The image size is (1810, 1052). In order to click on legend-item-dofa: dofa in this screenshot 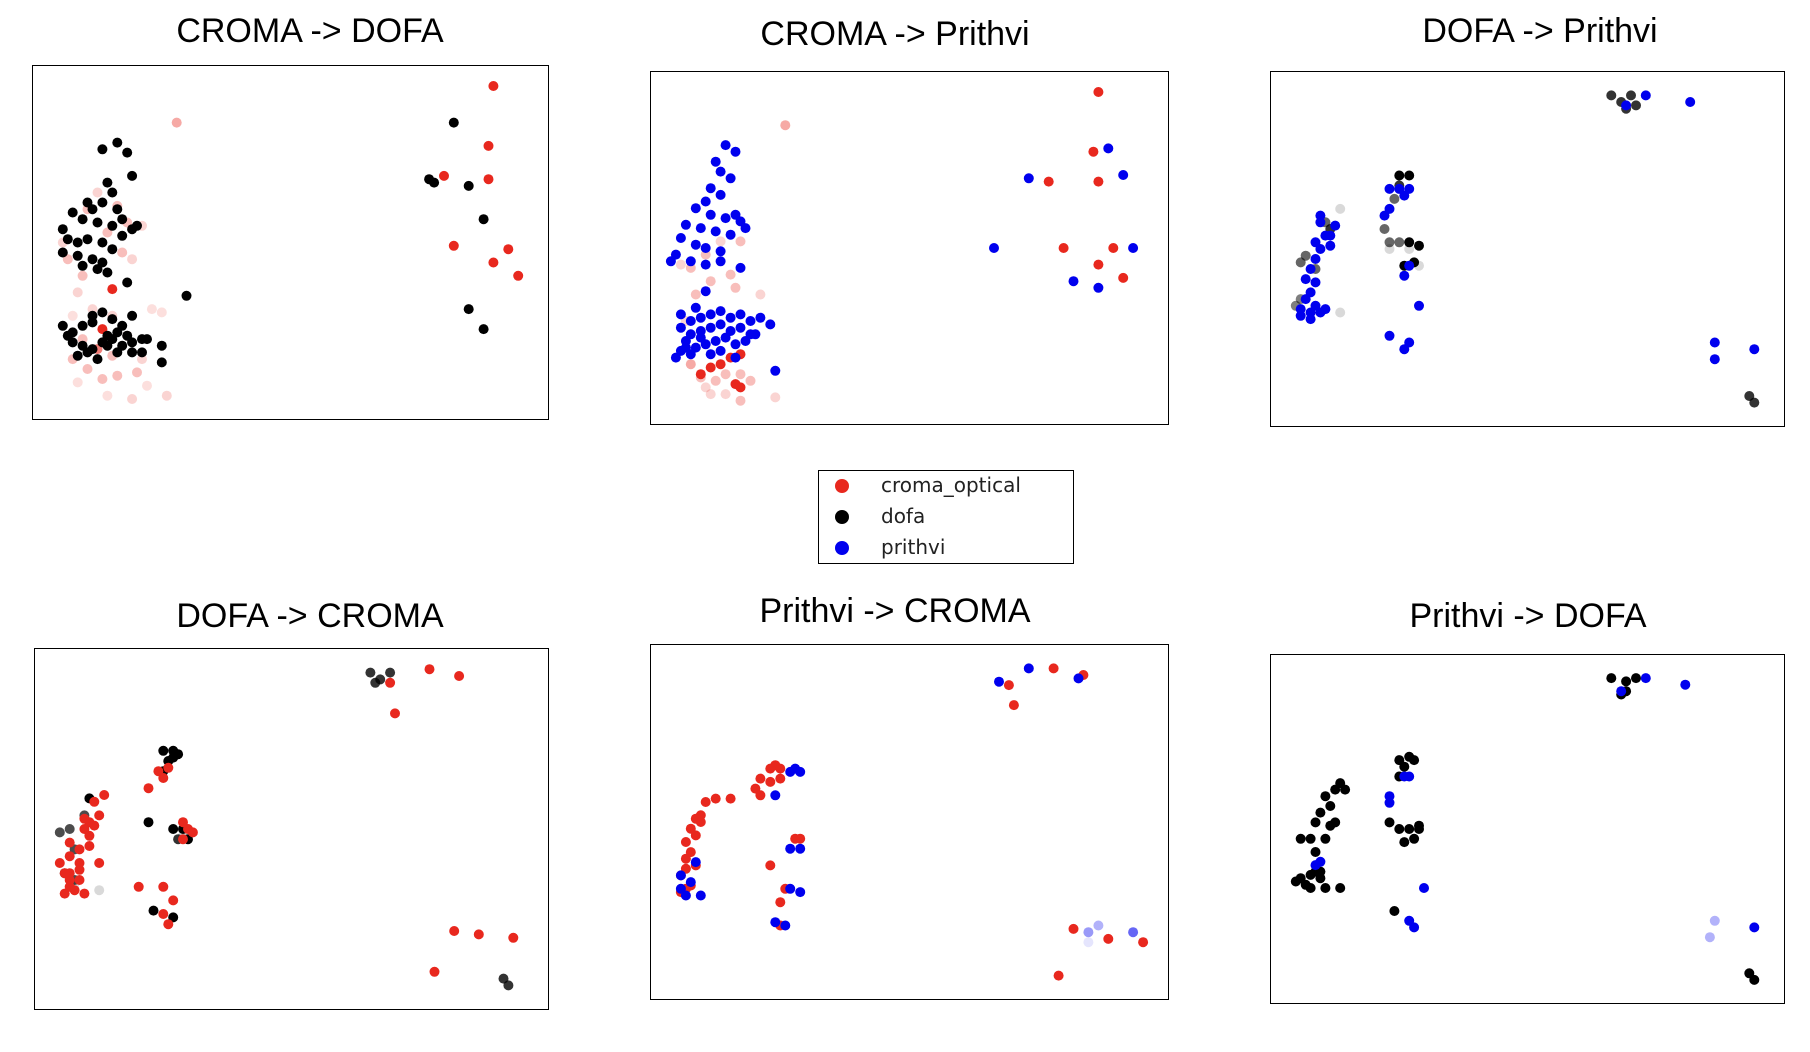, I will do `click(946, 517)`.